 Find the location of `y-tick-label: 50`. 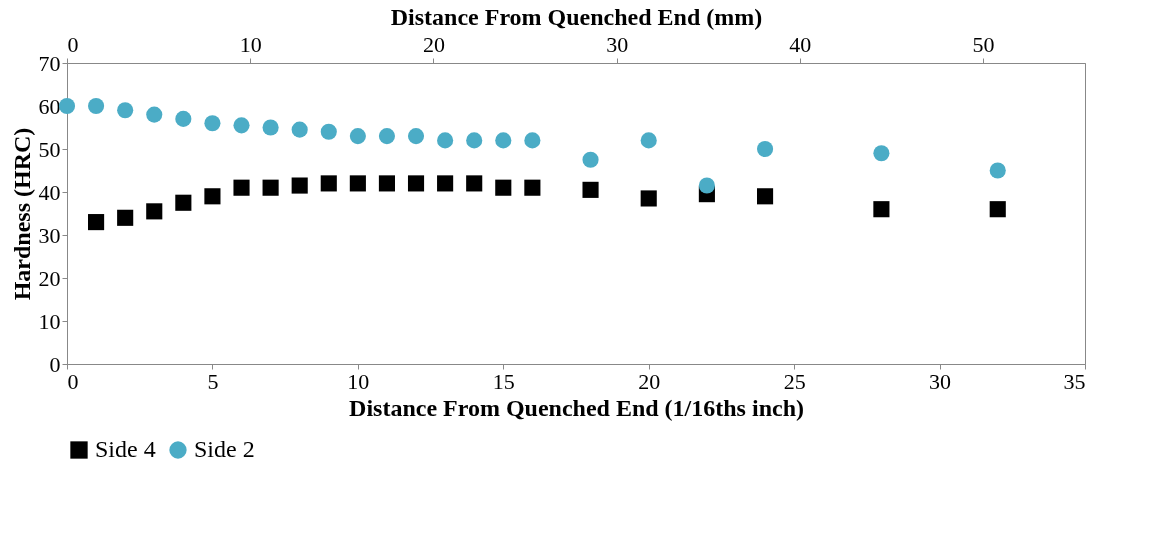

y-tick-label: 50 is located at coordinates (49, 149).